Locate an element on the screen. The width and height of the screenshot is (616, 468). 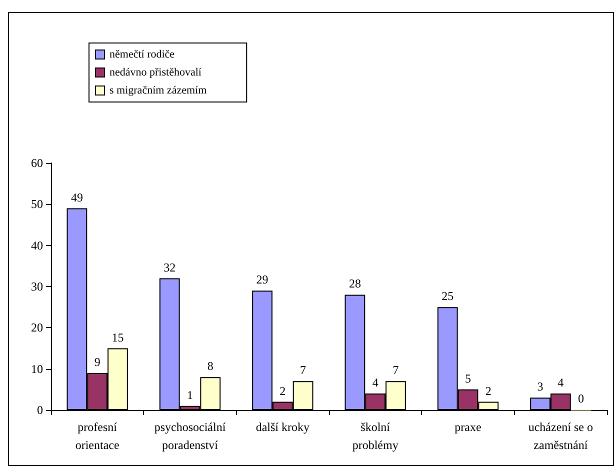
data-label: 25 is located at coordinates (448, 296).